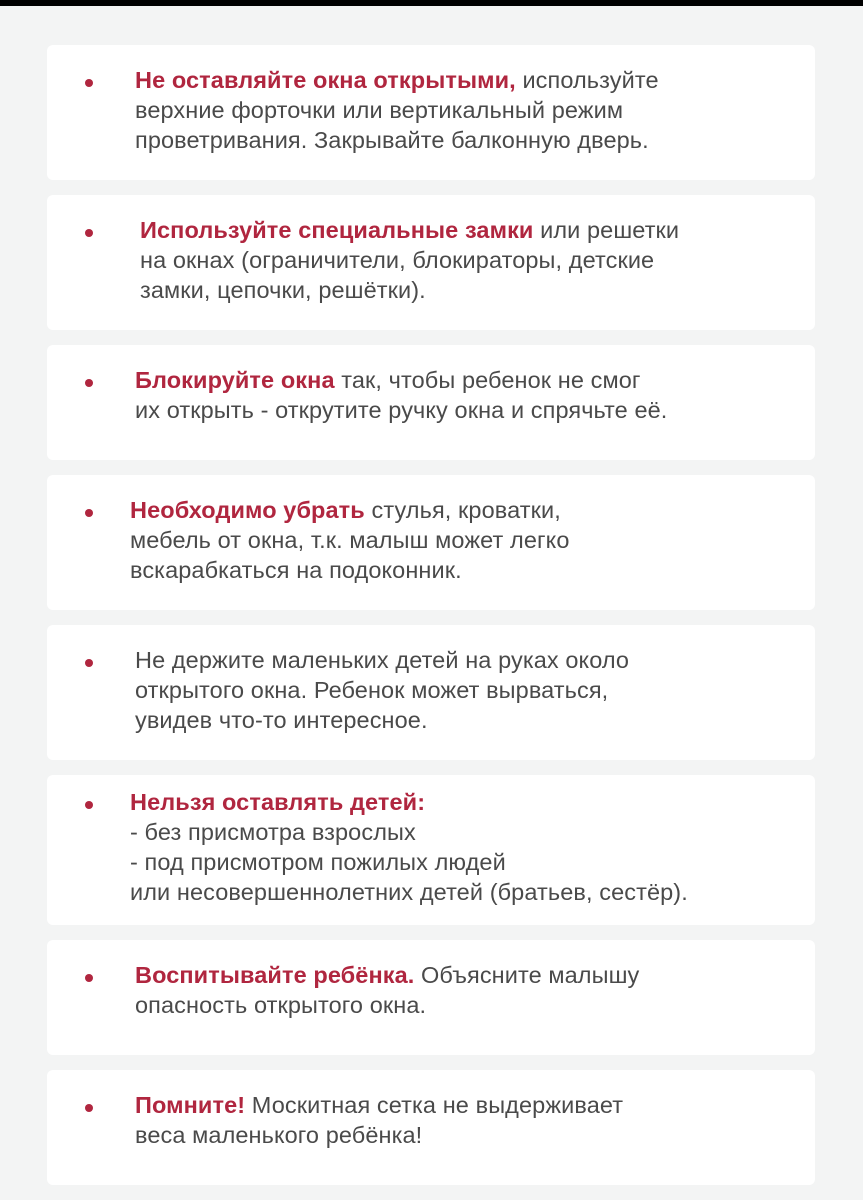  What do you see at coordinates (379, 110) in the screenshot?
I see `tip-body: верхние форточки или вертикальный режим` at bounding box center [379, 110].